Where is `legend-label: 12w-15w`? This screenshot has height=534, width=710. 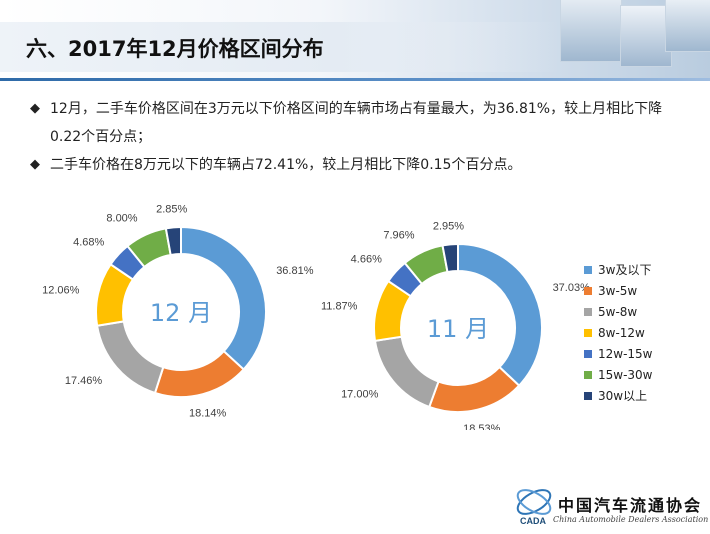 legend-label: 12w-15w is located at coordinates (625, 354).